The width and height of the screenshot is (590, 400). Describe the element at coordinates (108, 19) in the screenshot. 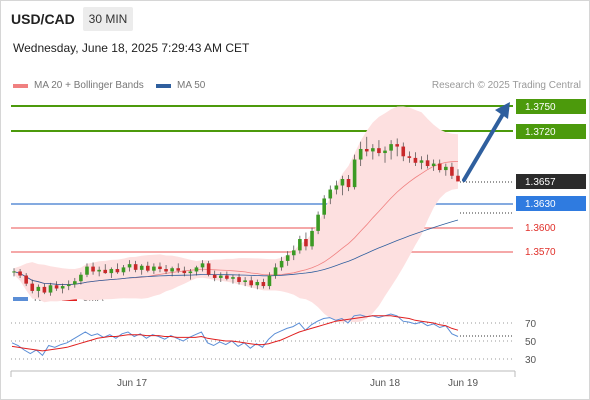

I see `timeframe-button: 30 MIN` at that location.